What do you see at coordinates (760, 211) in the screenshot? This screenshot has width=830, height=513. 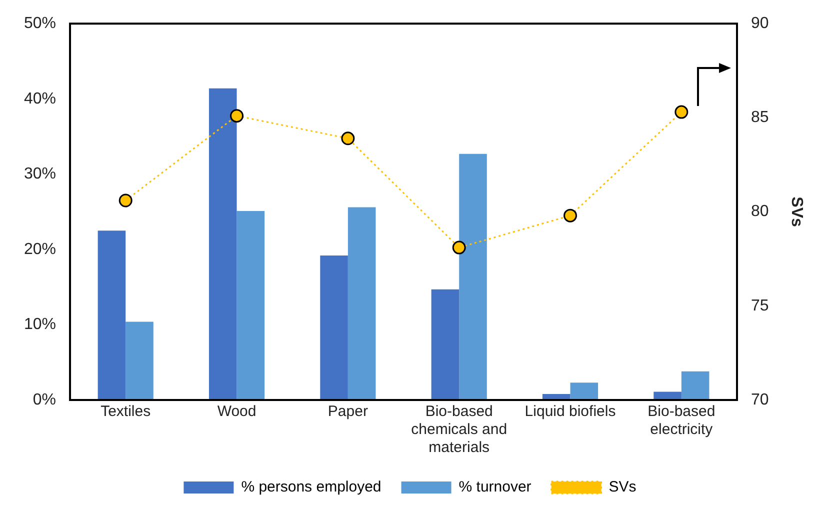 I see `y2-tick-label: 80` at bounding box center [760, 211].